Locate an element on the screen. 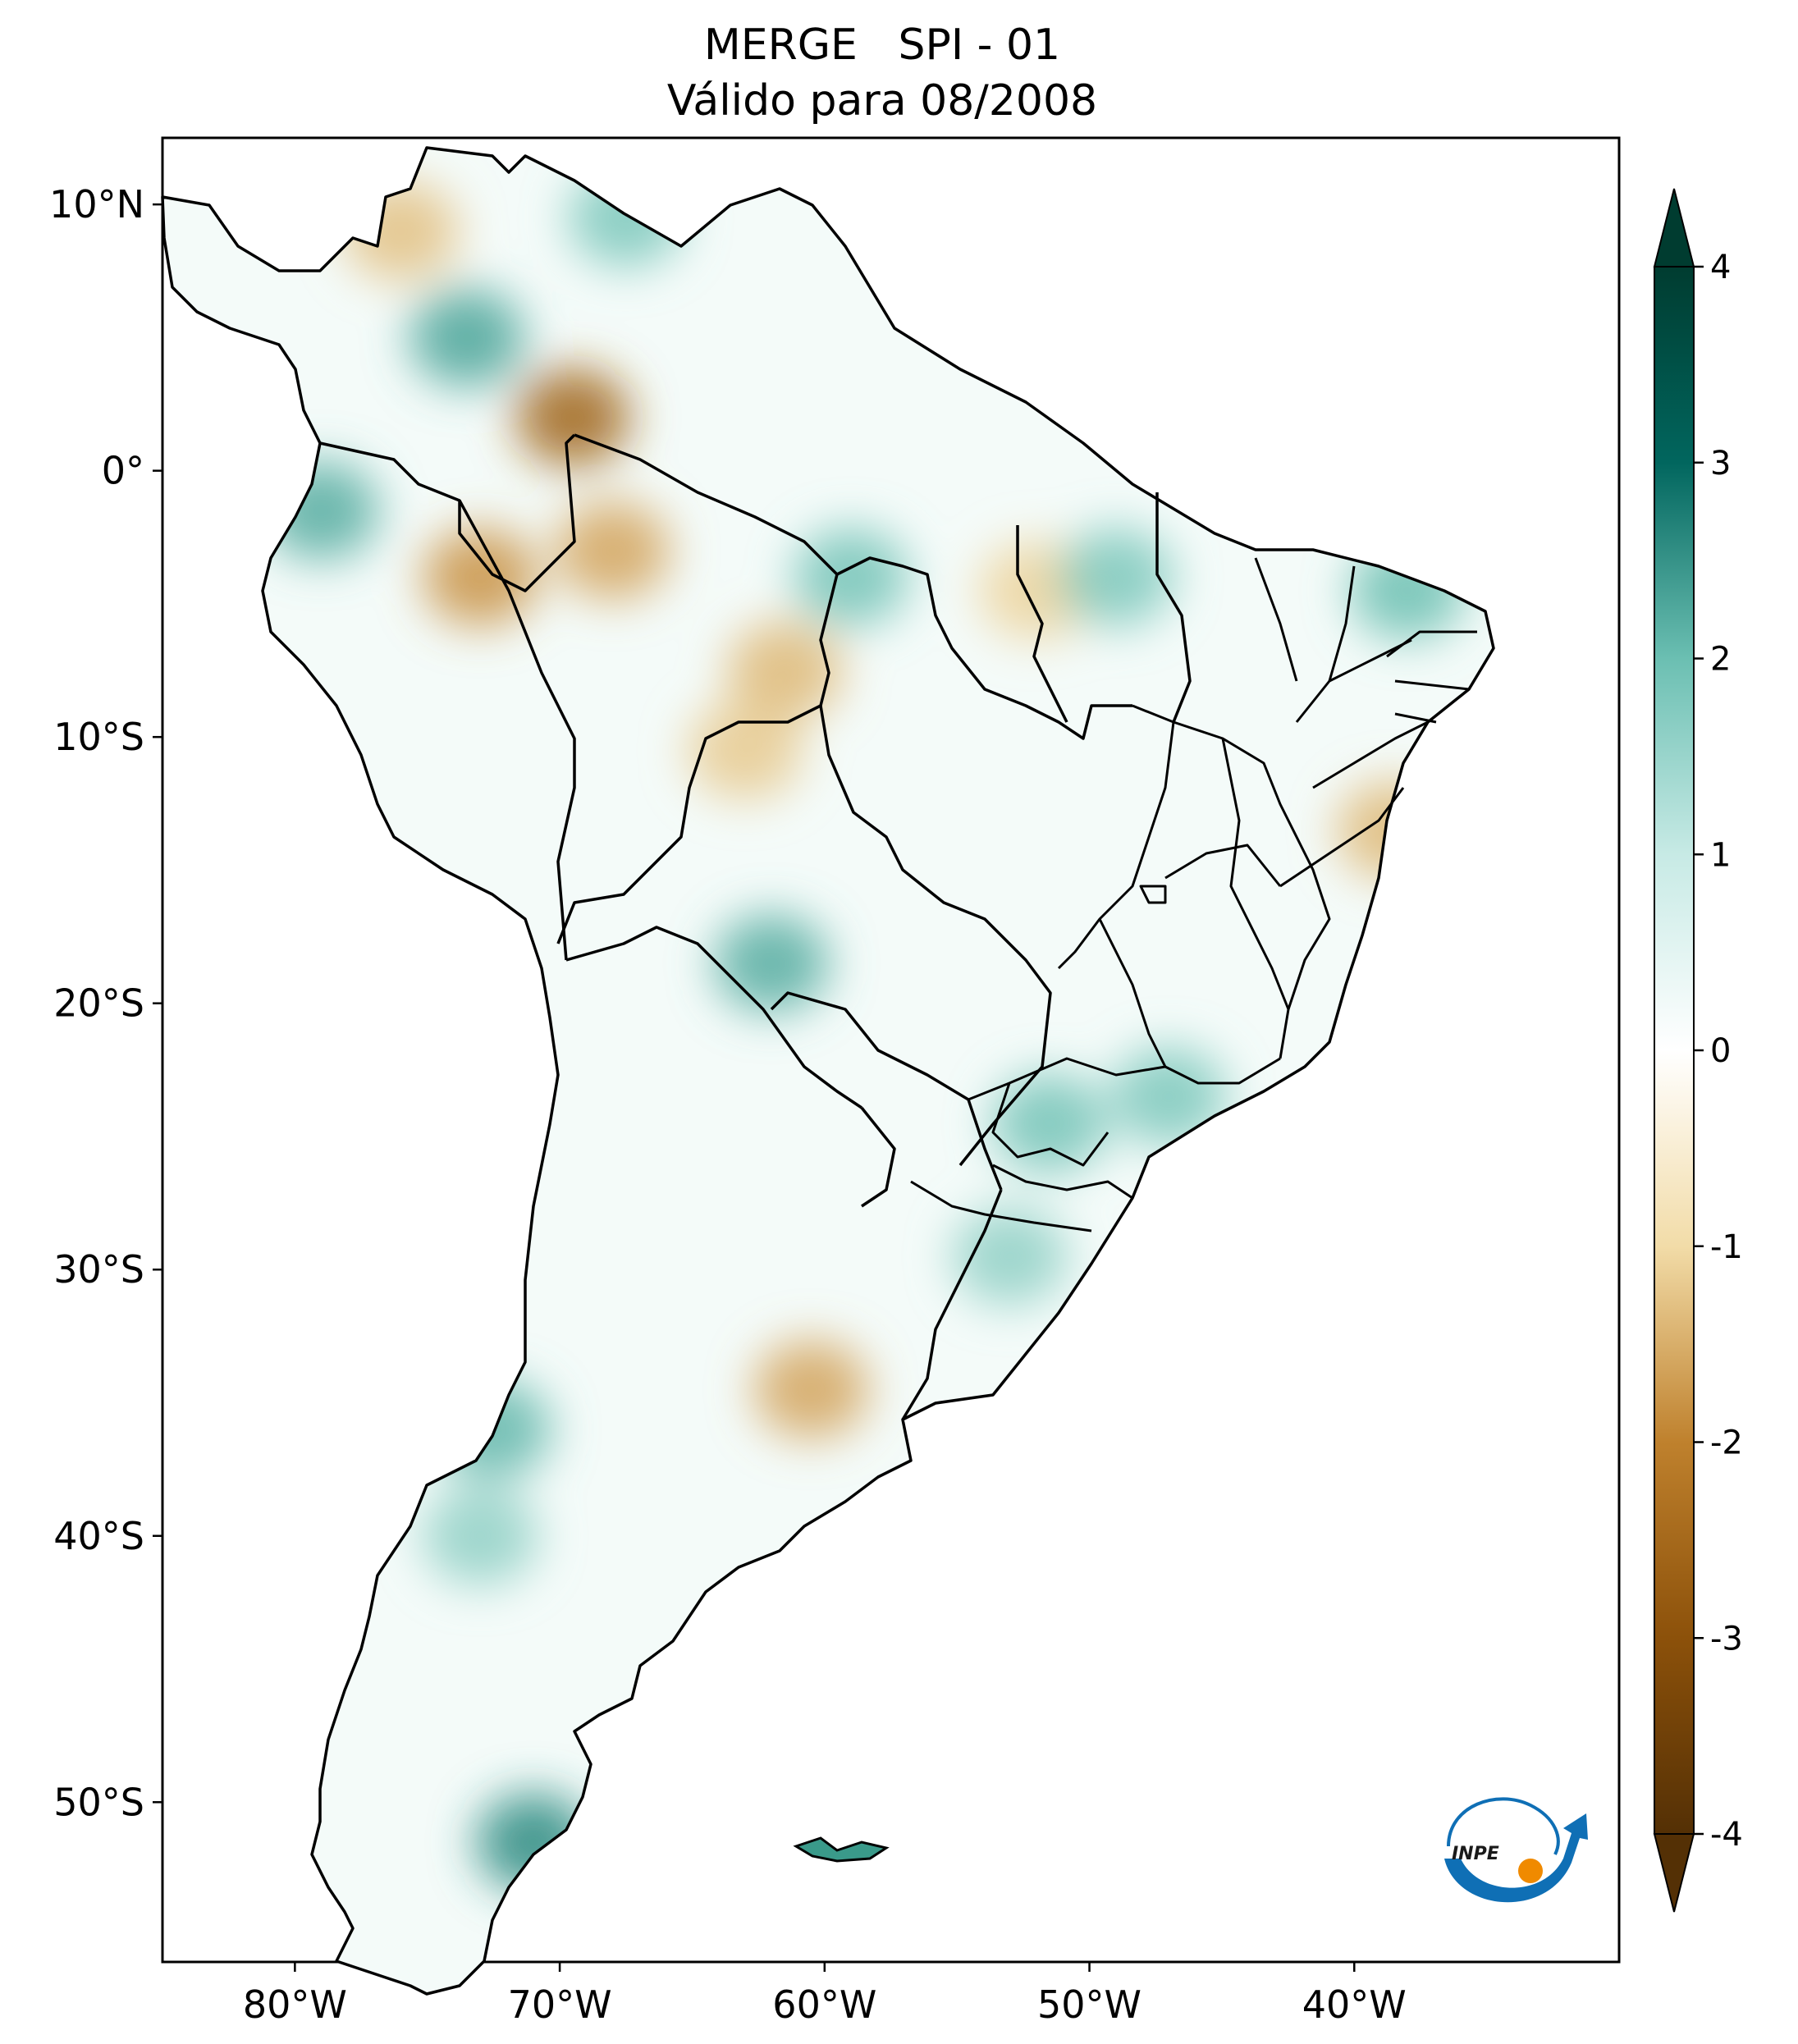  colorbar-extend-max is located at coordinates (1674, 228).